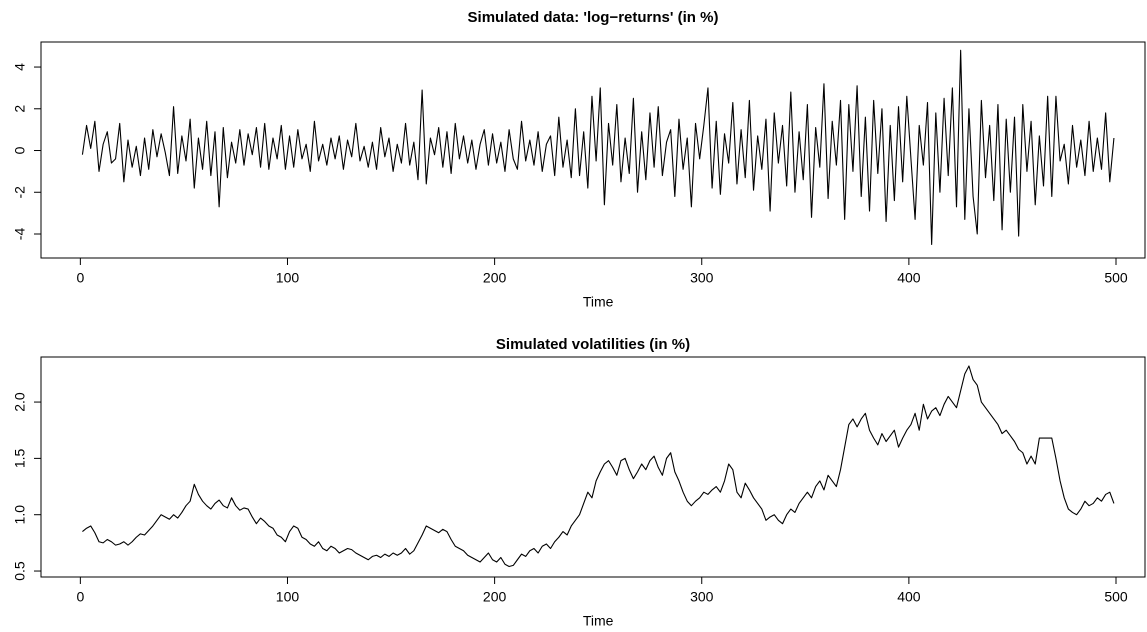 This screenshot has height=632, width=1147. What do you see at coordinates (20, 458) in the screenshot?
I see `y-tick-label: 1.5` at bounding box center [20, 458].